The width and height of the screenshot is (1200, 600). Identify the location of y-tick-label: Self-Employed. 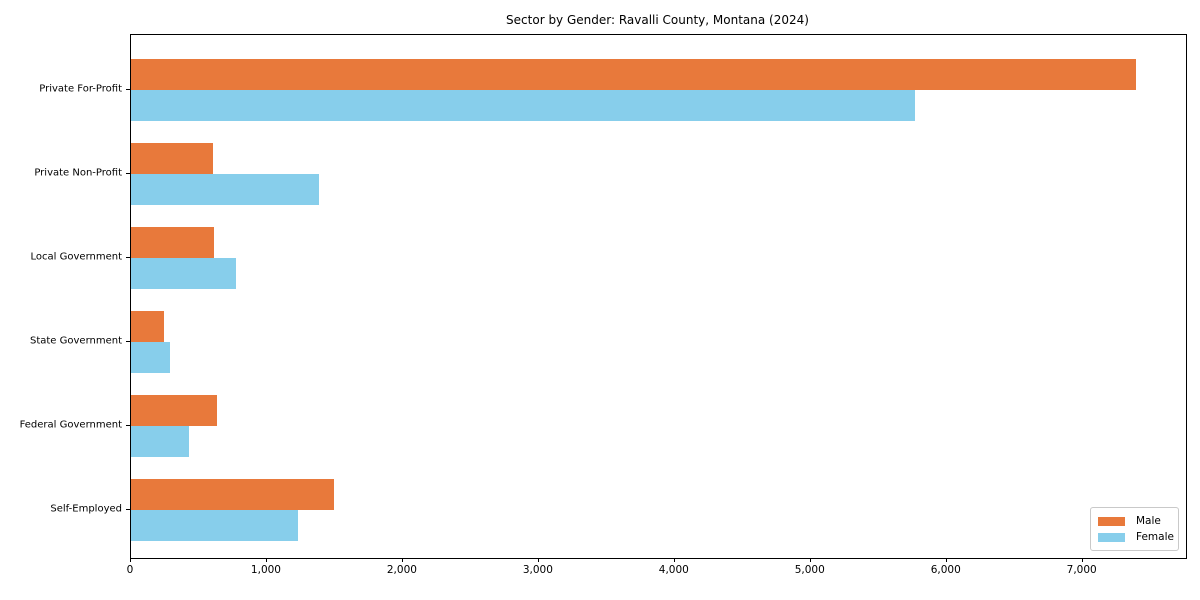
(86, 508).